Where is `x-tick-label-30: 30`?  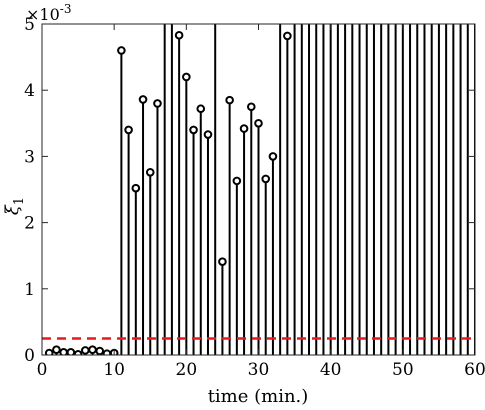
x-tick-label-30: 30 is located at coordinates (259, 370).